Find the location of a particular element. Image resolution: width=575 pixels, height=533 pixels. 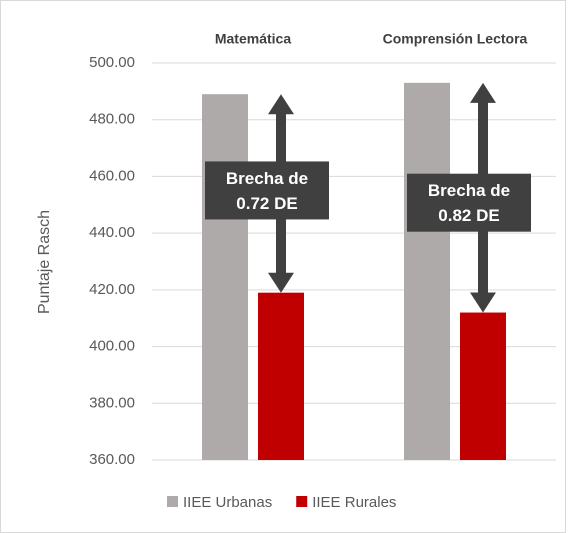

y-axis-title: Puntaje Rasch is located at coordinates (44, 262).